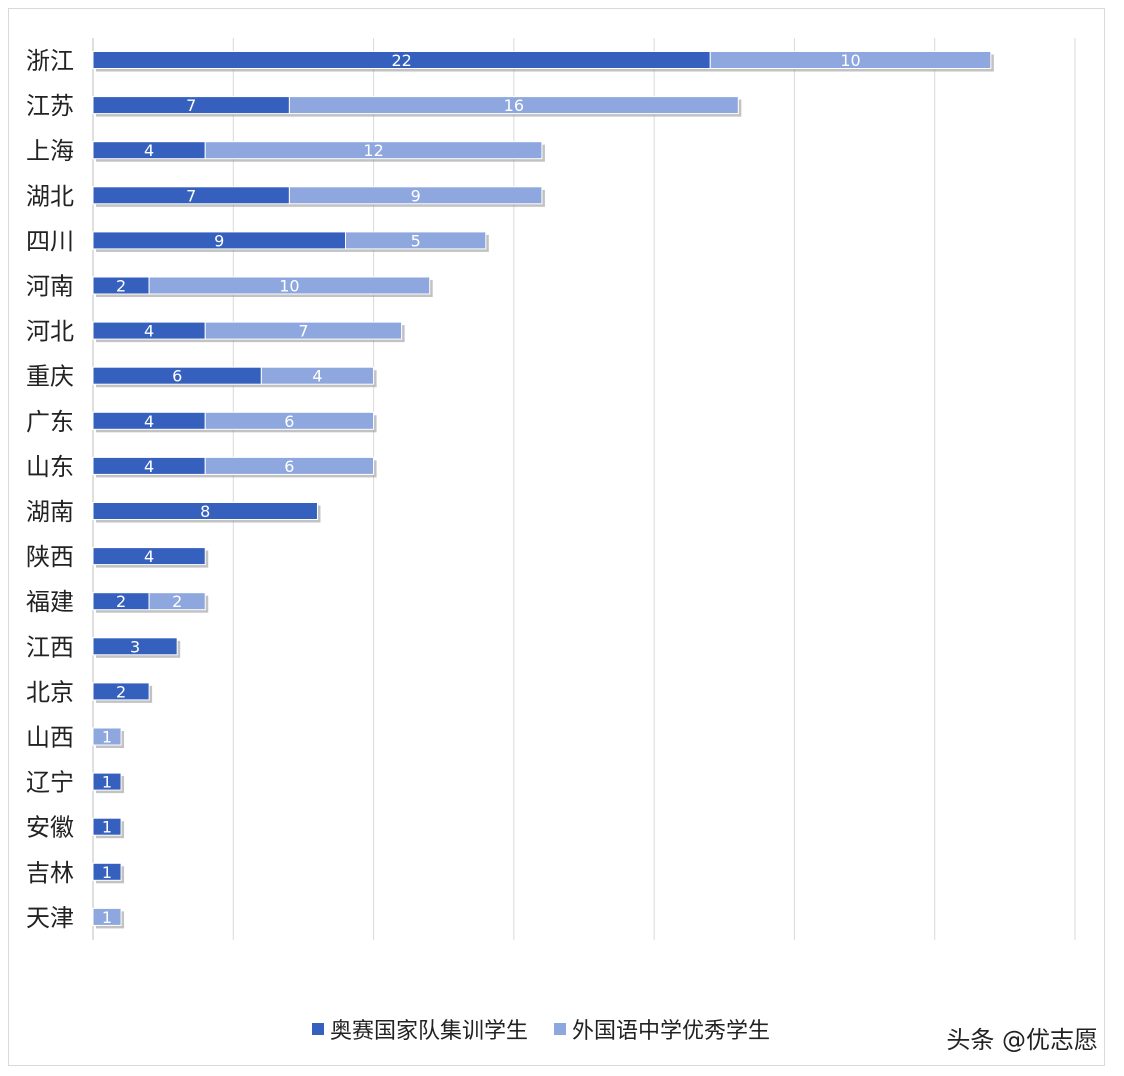  Describe the element at coordinates (50, 512) in the screenshot. I see `category-label: 湖南` at that location.